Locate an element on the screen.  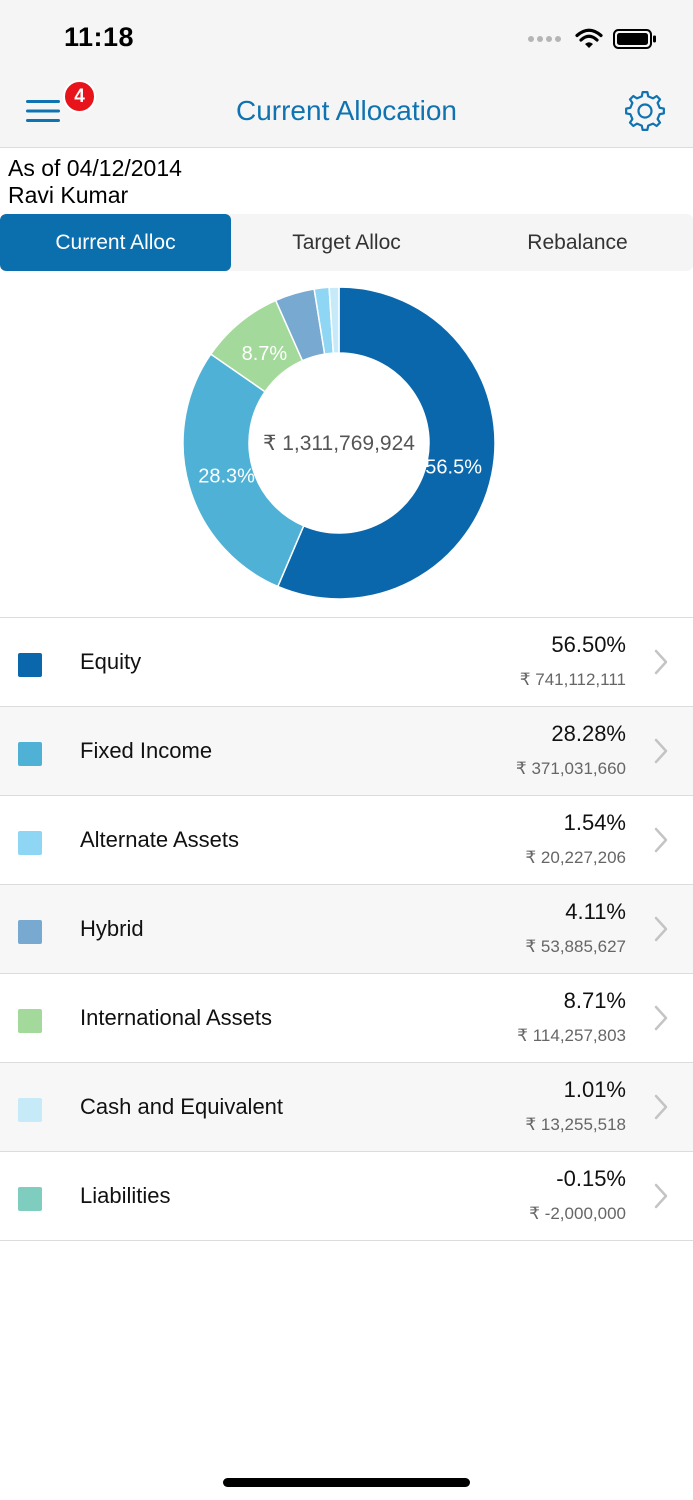
settings-button is located at coordinates (645, 111).